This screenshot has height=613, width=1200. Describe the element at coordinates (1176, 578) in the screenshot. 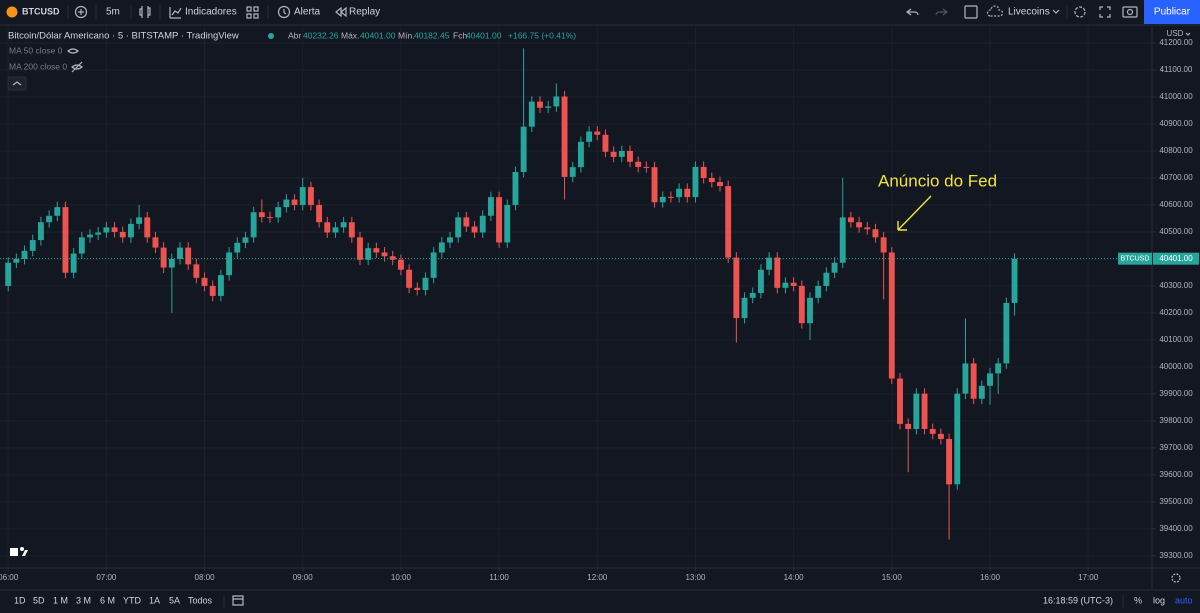

I see `axis-settings-icon` at that location.